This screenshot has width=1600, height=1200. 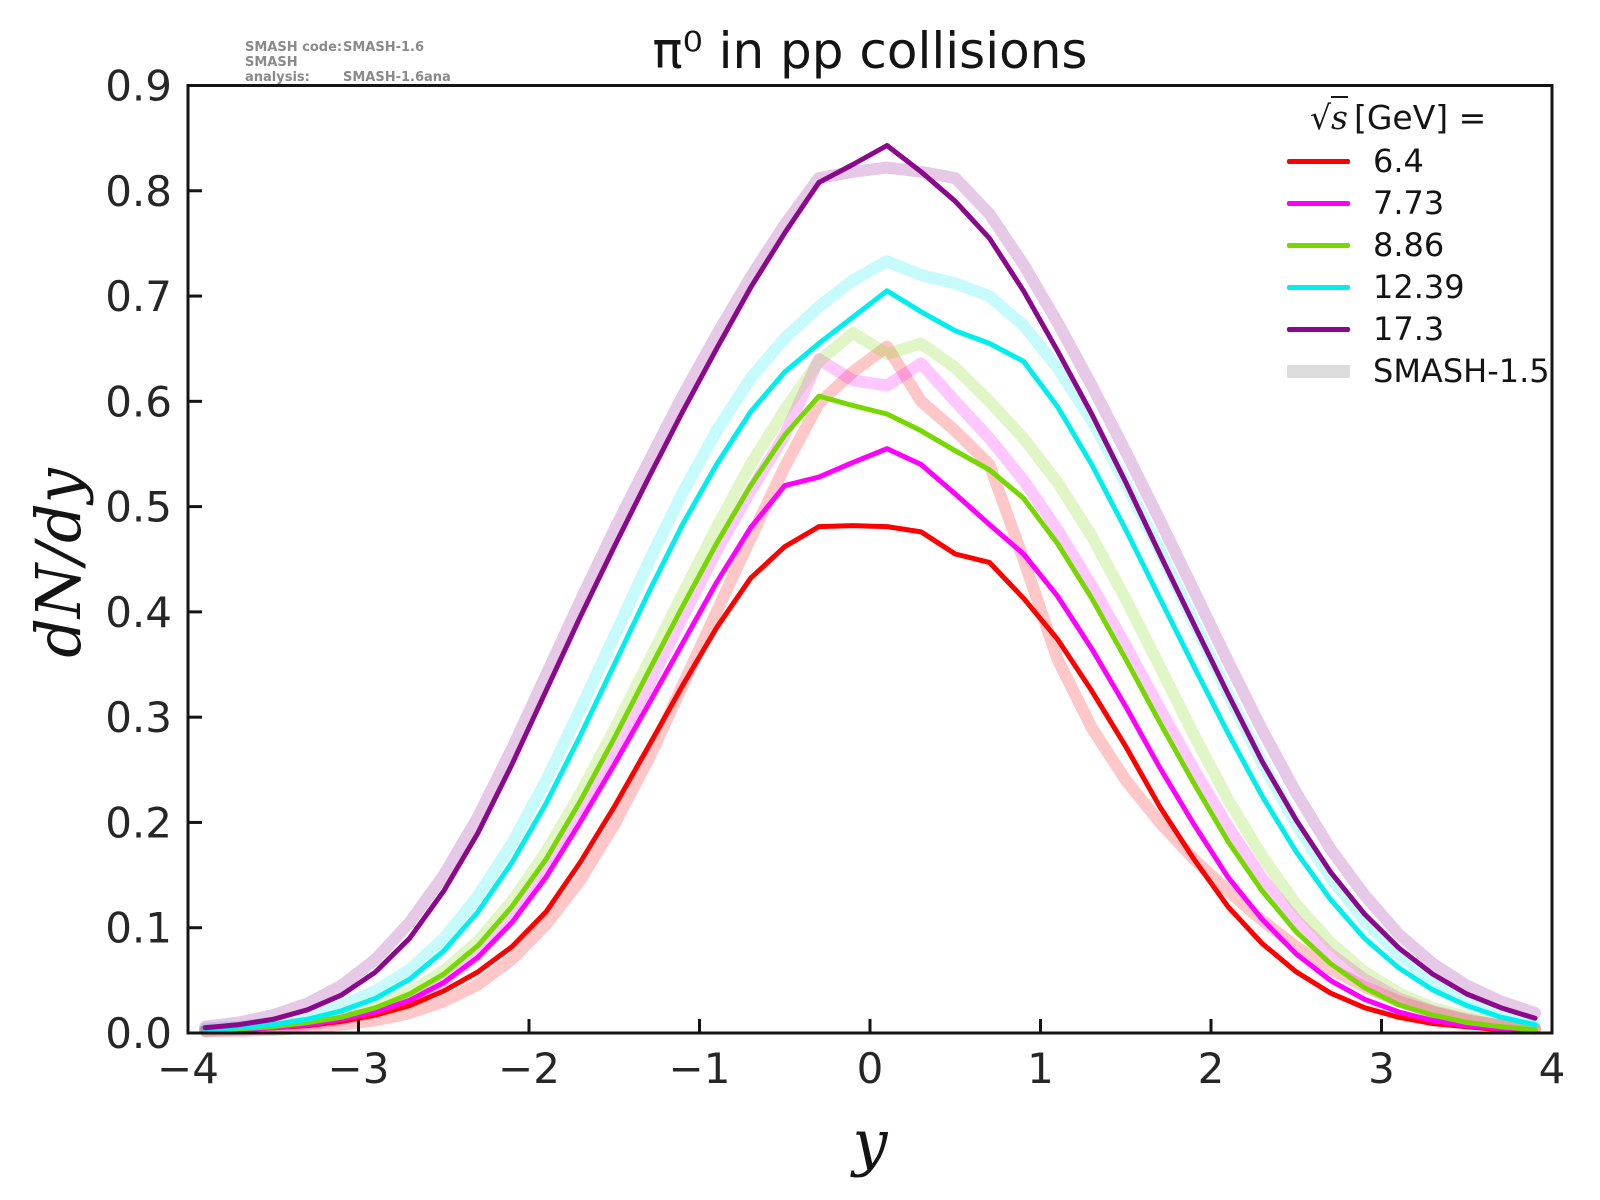 What do you see at coordinates (870, 51) in the screenshot?
I see `page-title: π⁰ in pp collisions` at bounding box center [870, 51].